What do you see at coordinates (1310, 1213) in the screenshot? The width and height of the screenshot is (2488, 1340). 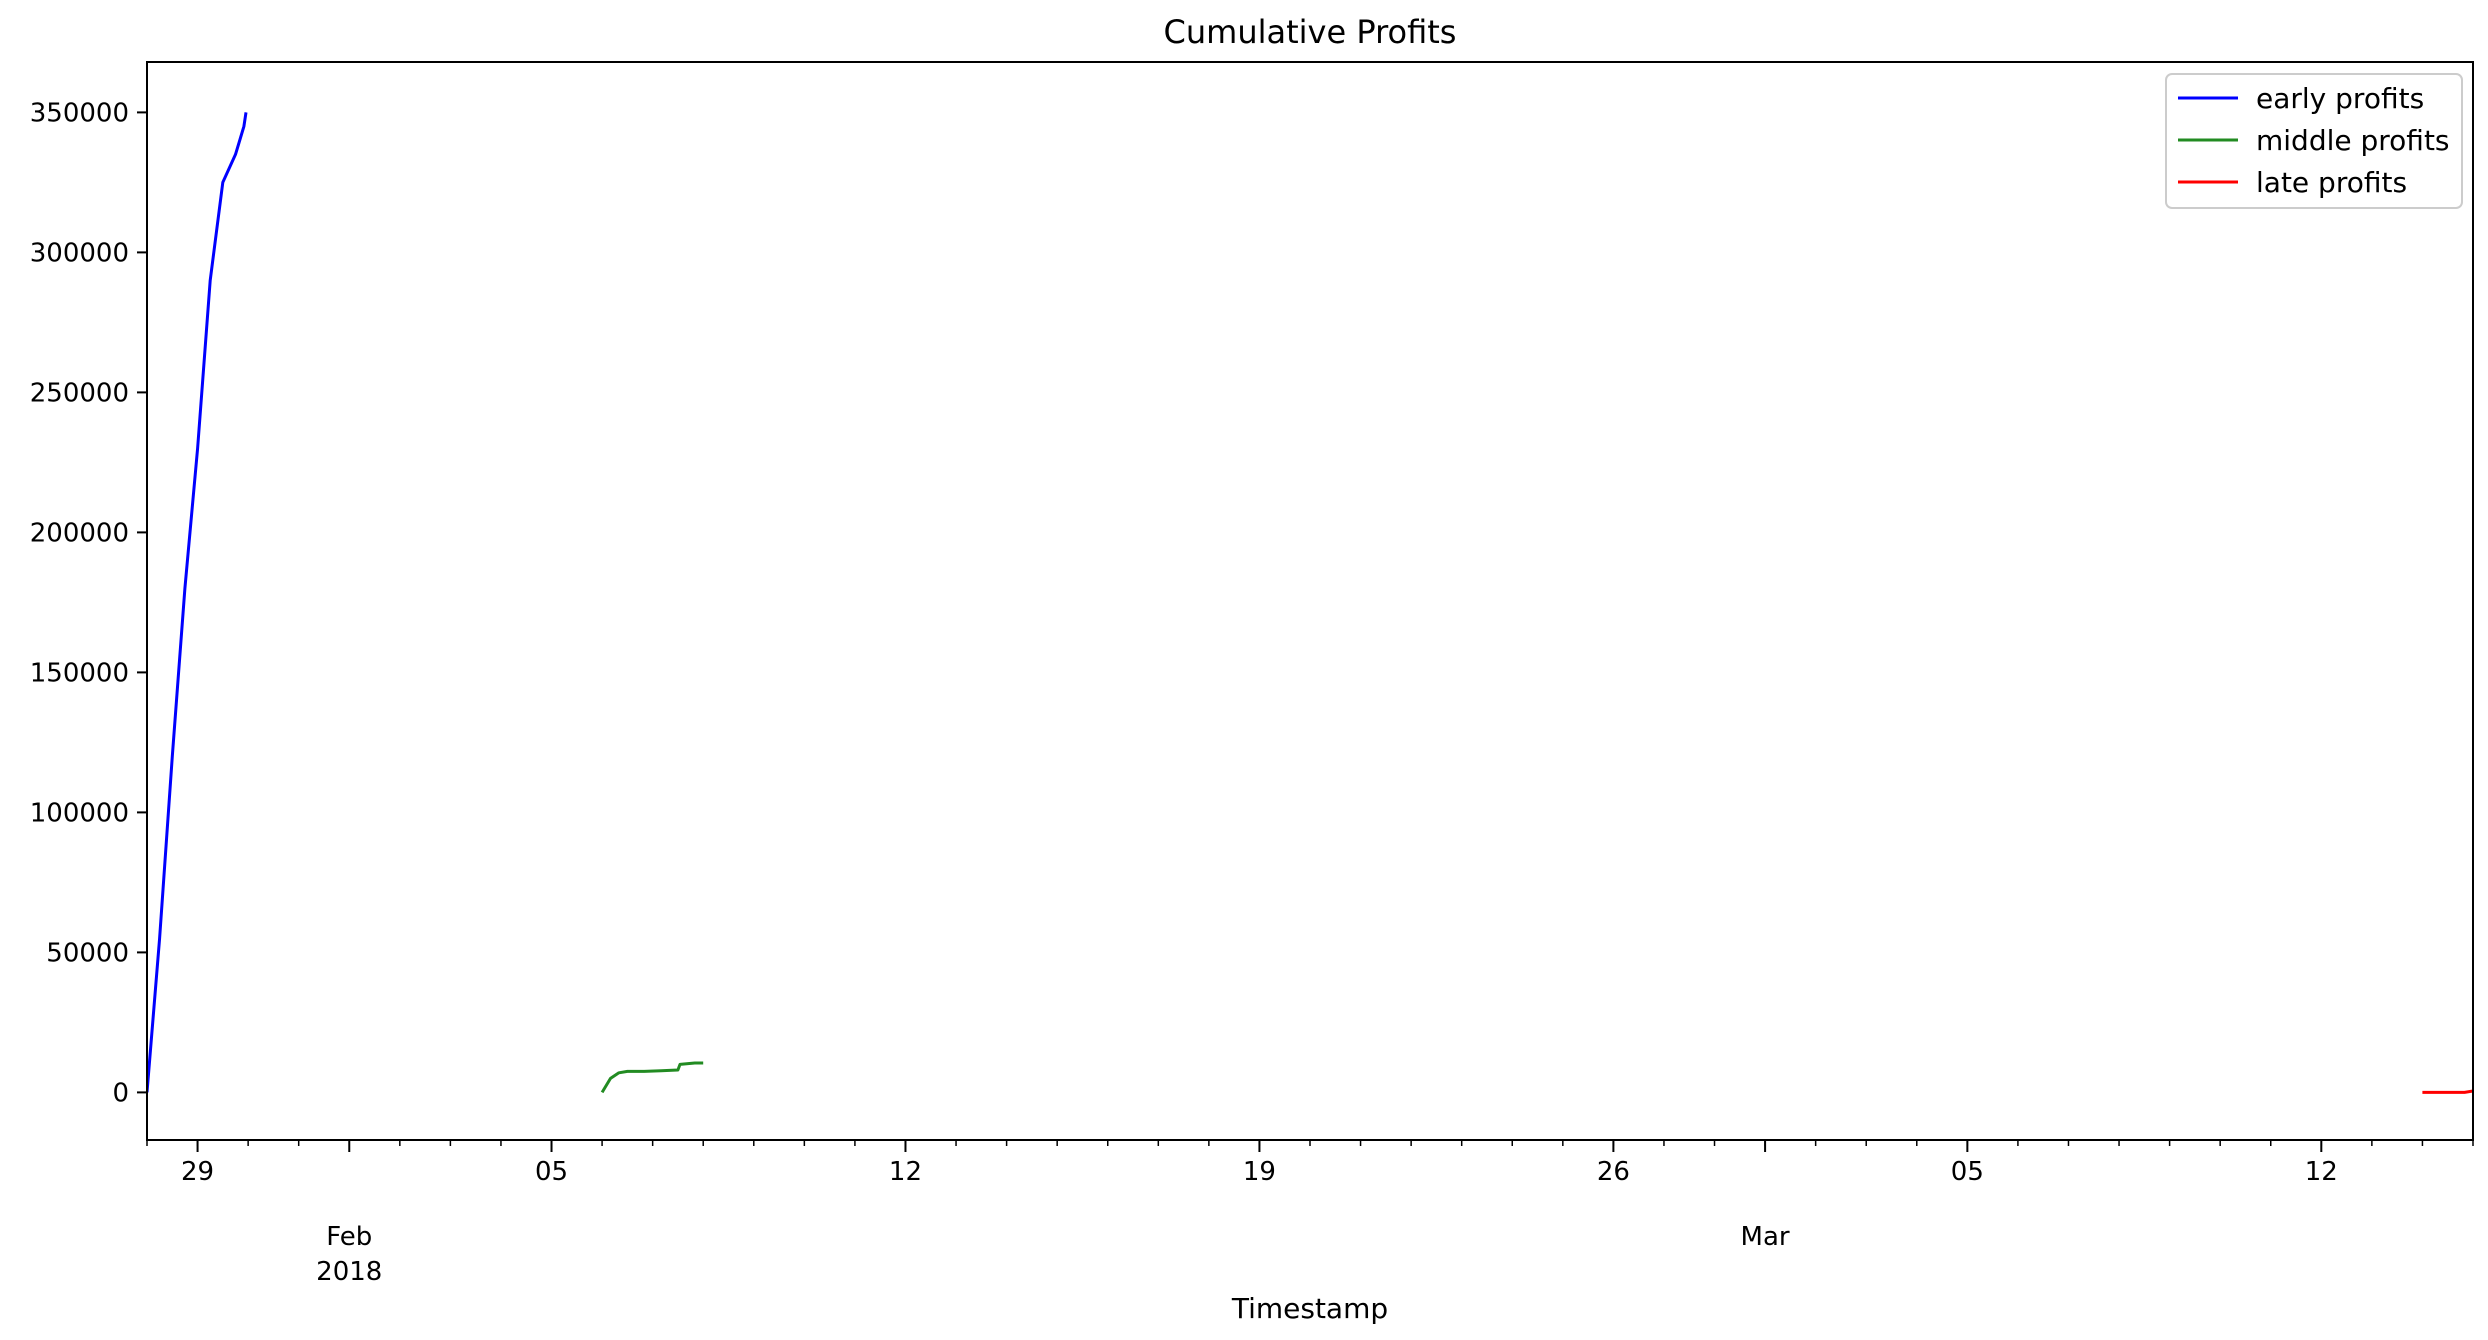 I see `x-axis: 29 05 12 19 26 05 12 Feb 2018 Mar` at bounding box center [1310, 1213].